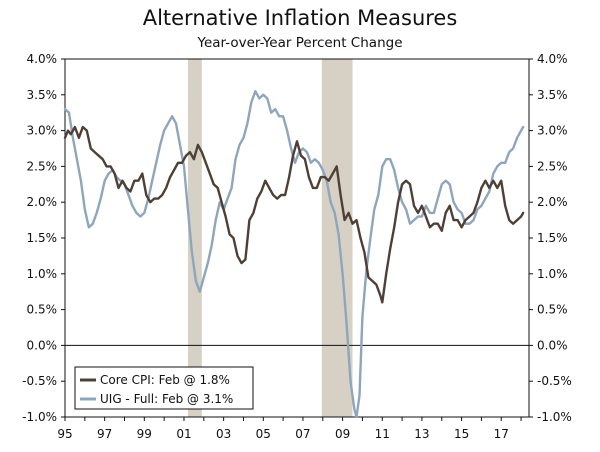  Describe the element at coordinates (39, 381) in the screenshot. I see `y-tick-label-left: -0.5%` at that location.